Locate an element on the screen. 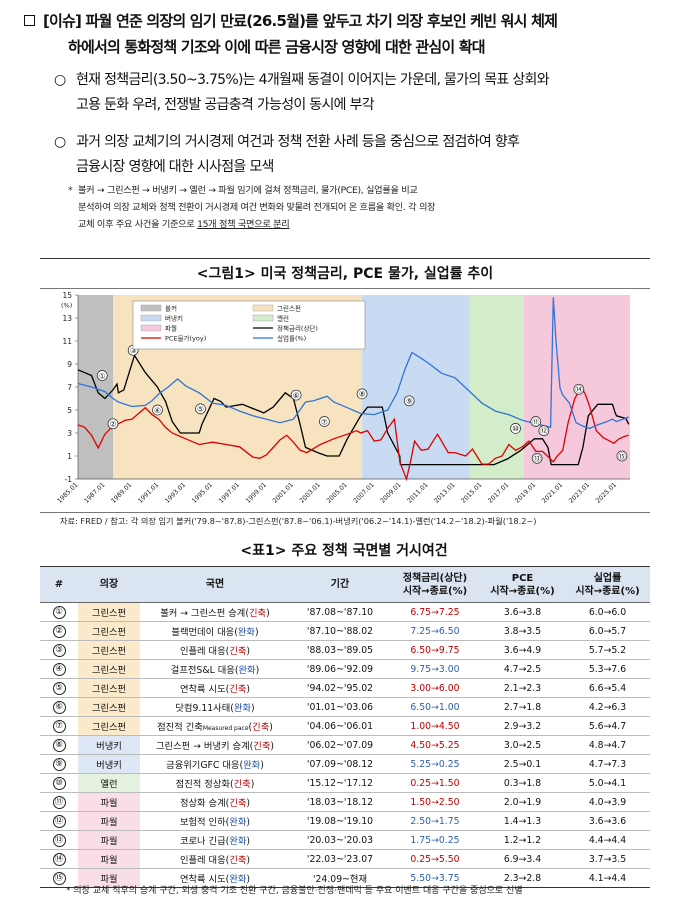 The width and height of the screenshot is (688, 910). phase-number-icon: ⑥ is located at coordinates (59, 707).